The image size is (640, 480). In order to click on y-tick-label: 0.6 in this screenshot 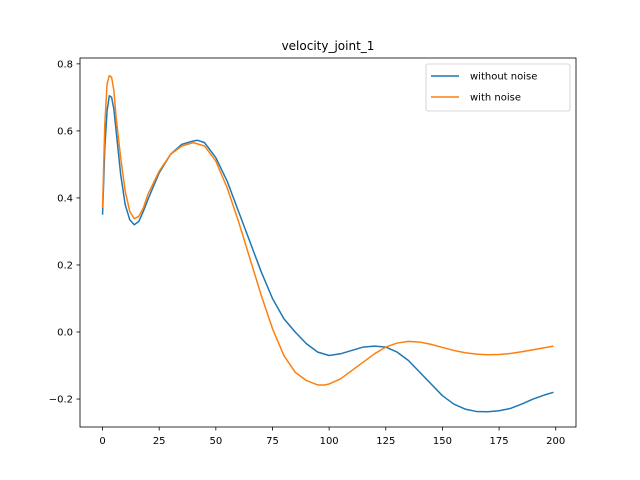, I will do `click(65, 131)`.